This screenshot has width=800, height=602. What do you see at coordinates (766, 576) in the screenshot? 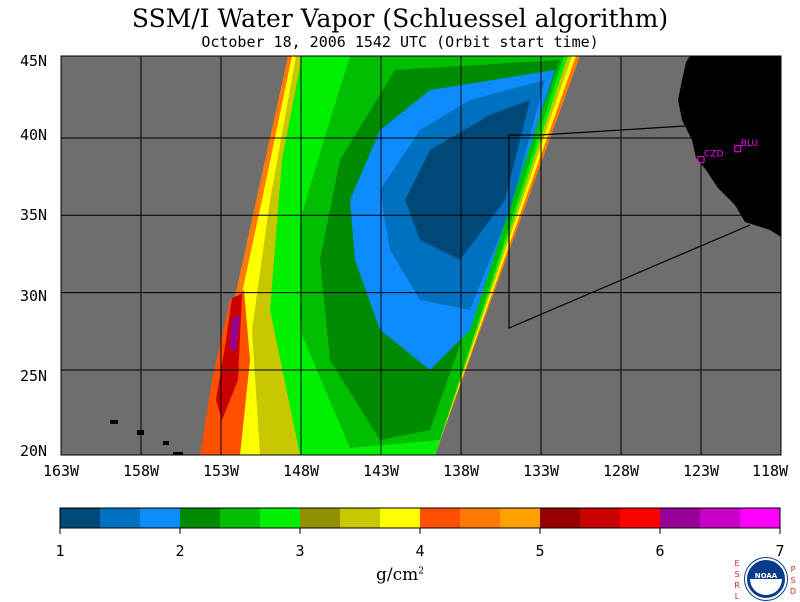
I see `emblem-text: NOAA` at bounding box center [766, 576].